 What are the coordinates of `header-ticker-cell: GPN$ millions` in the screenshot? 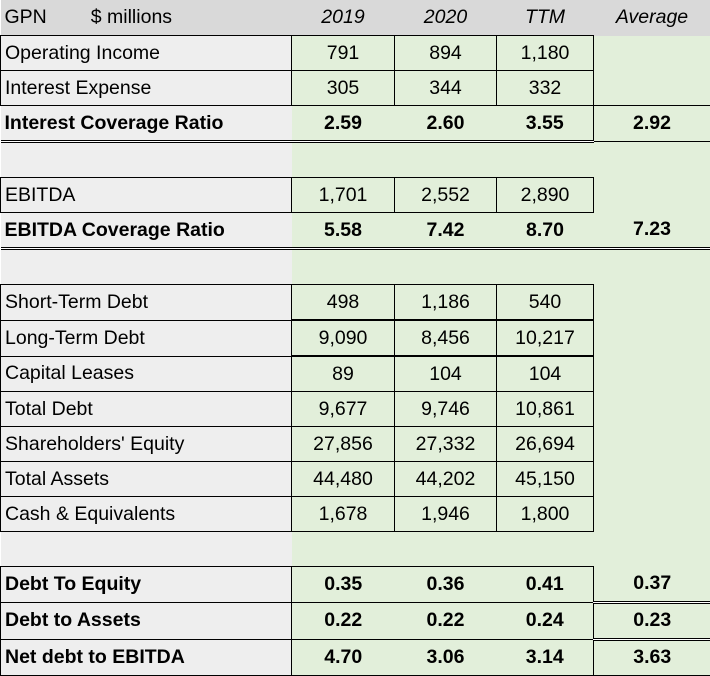 It's located at (146, 18).